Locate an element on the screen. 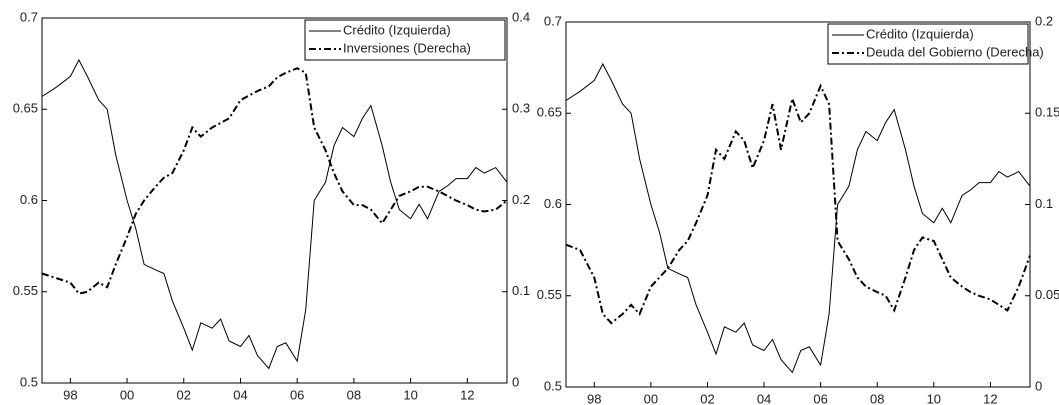 This screenshot has height=405, width=1059. y2-tick-label: 0.4 is located at coordinates (521, 16).